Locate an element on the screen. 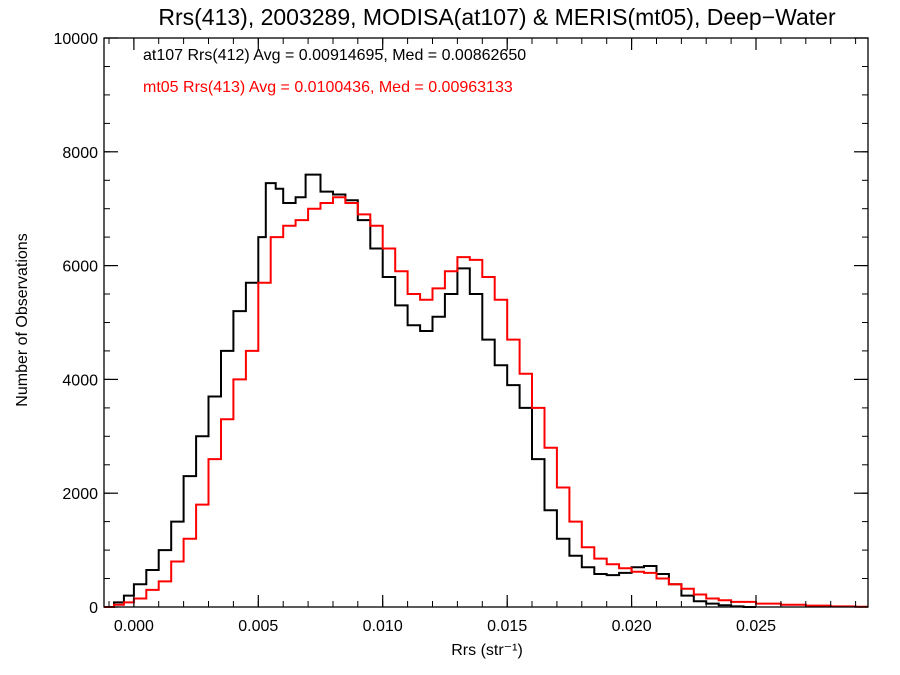  y-tick-label: 10000 is located at coordinates (76, 39).